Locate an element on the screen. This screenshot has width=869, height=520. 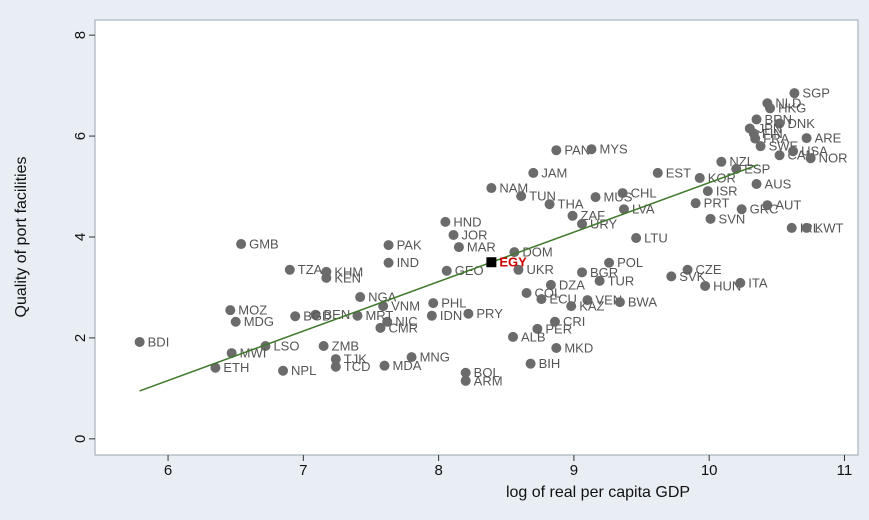
x-axis-title: log of real per capita GDP is located at coordinates (598, 492).